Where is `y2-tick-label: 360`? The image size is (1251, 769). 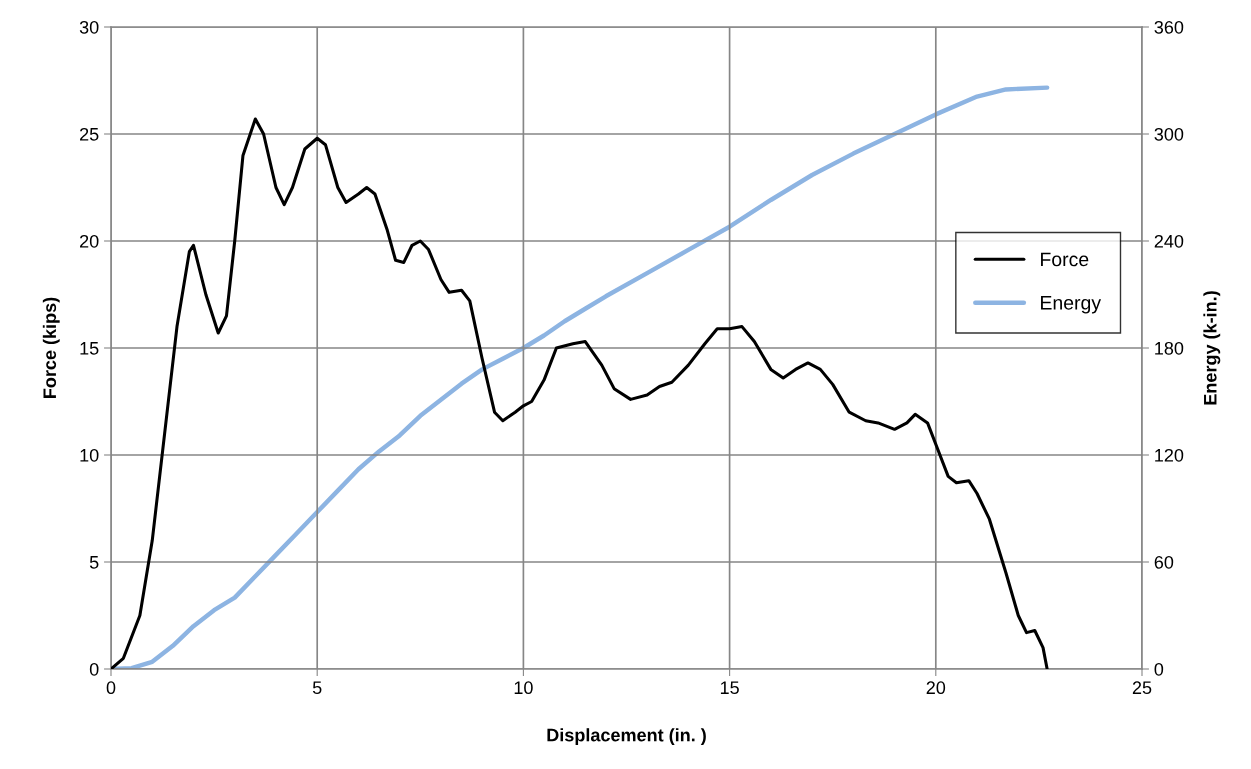 y2-tick-label: 360 is located at coordinates (1169, 27).